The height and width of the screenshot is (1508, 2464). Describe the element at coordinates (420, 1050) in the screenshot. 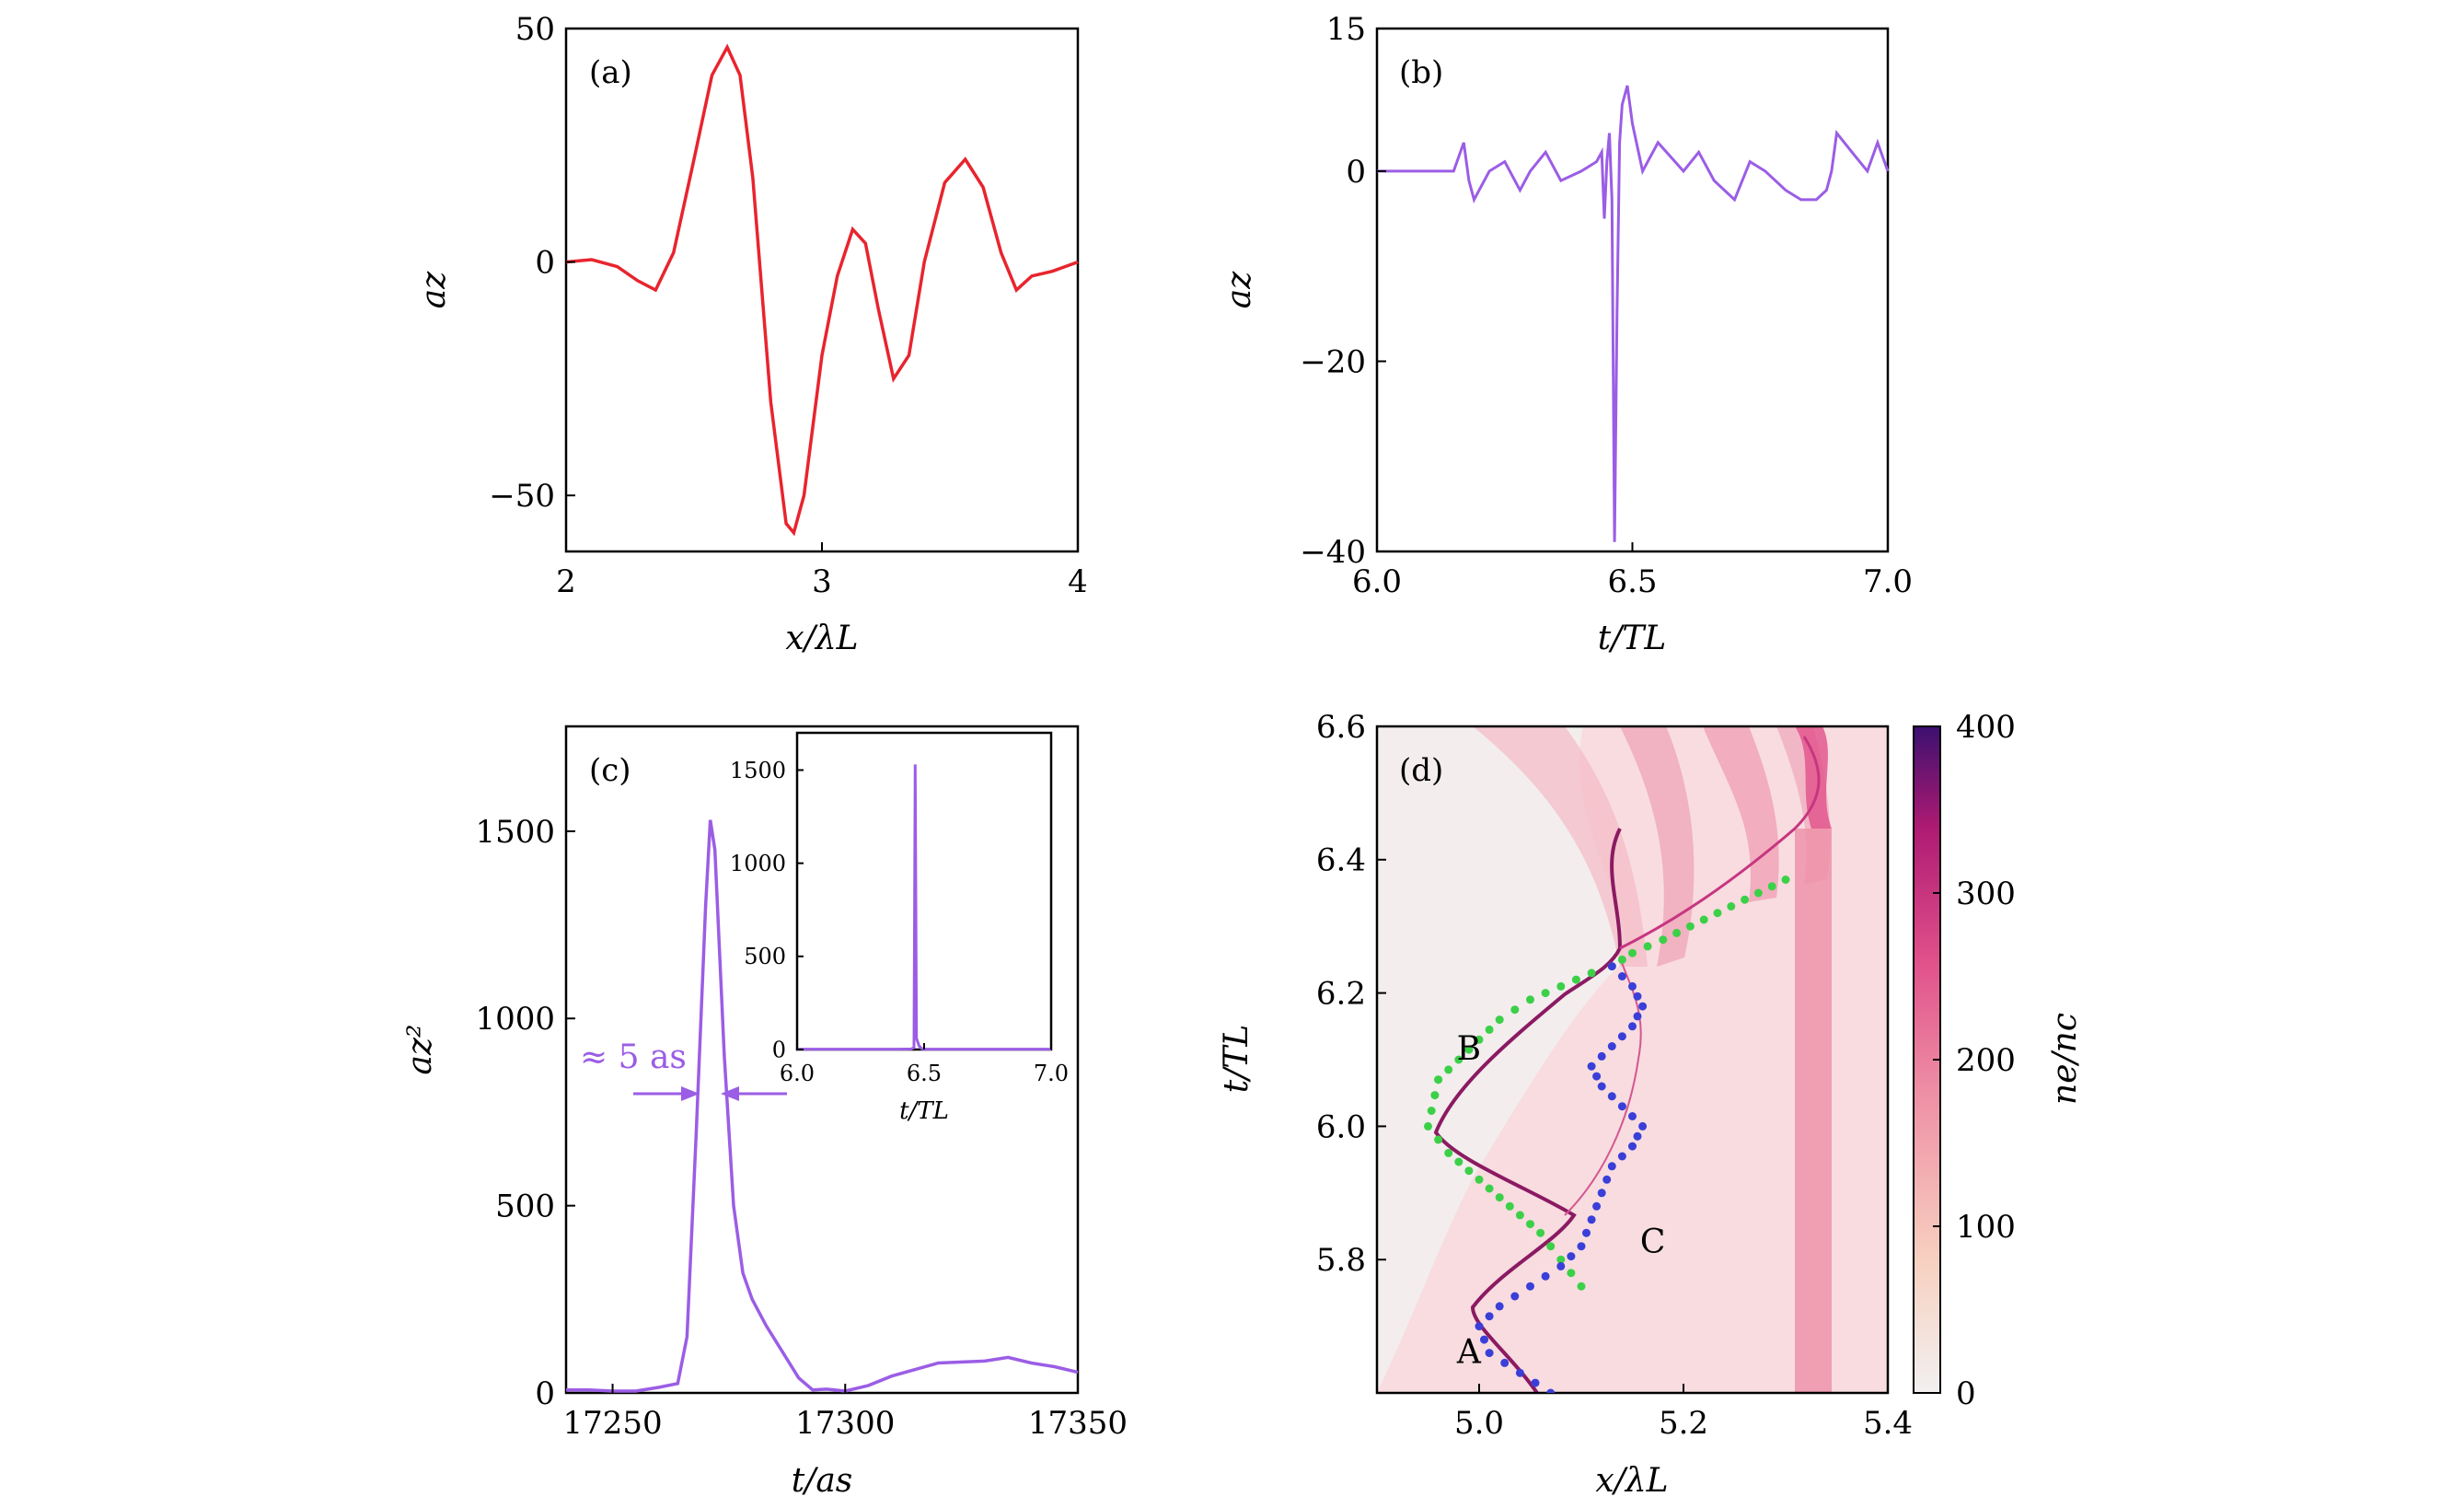

I see `panel-c-ylabel: az²` at that location.